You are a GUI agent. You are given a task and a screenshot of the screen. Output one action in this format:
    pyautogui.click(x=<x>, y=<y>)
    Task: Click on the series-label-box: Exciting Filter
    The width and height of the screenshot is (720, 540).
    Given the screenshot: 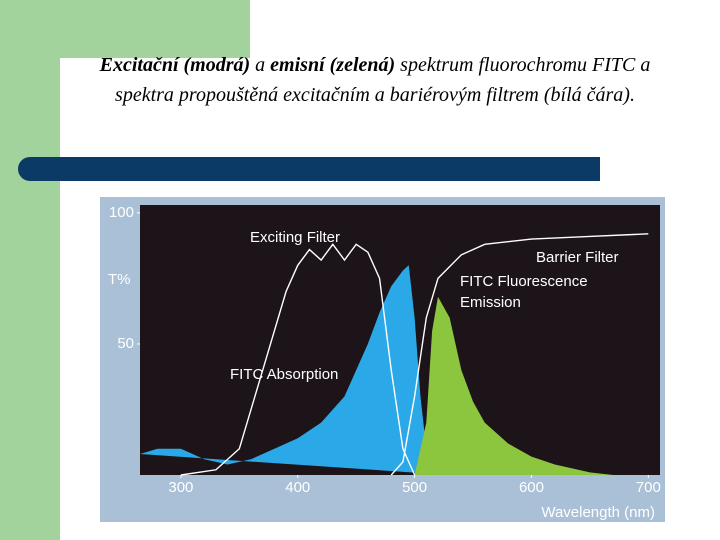 What is the action you would take?
    pyautogui.click(x=295, y=237)
    